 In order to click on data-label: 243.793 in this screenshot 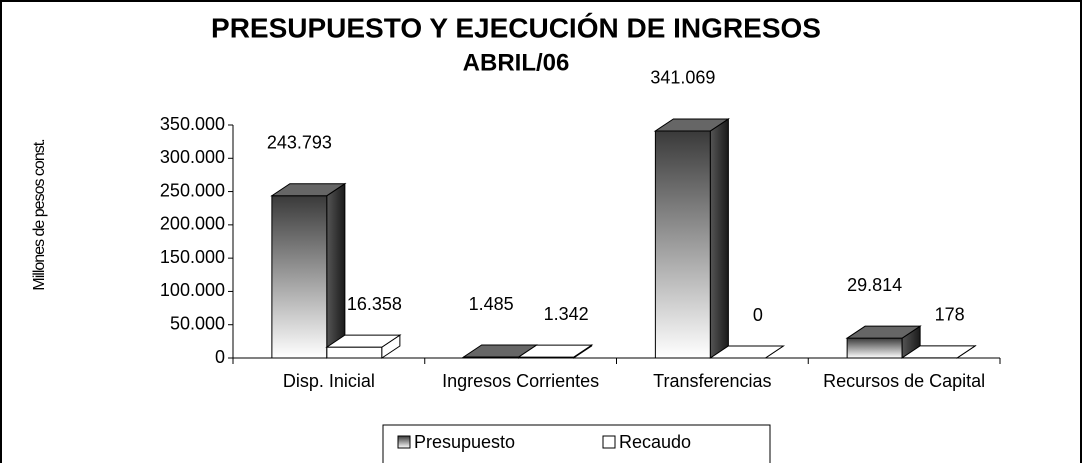, I will do `click(299, 142)`.